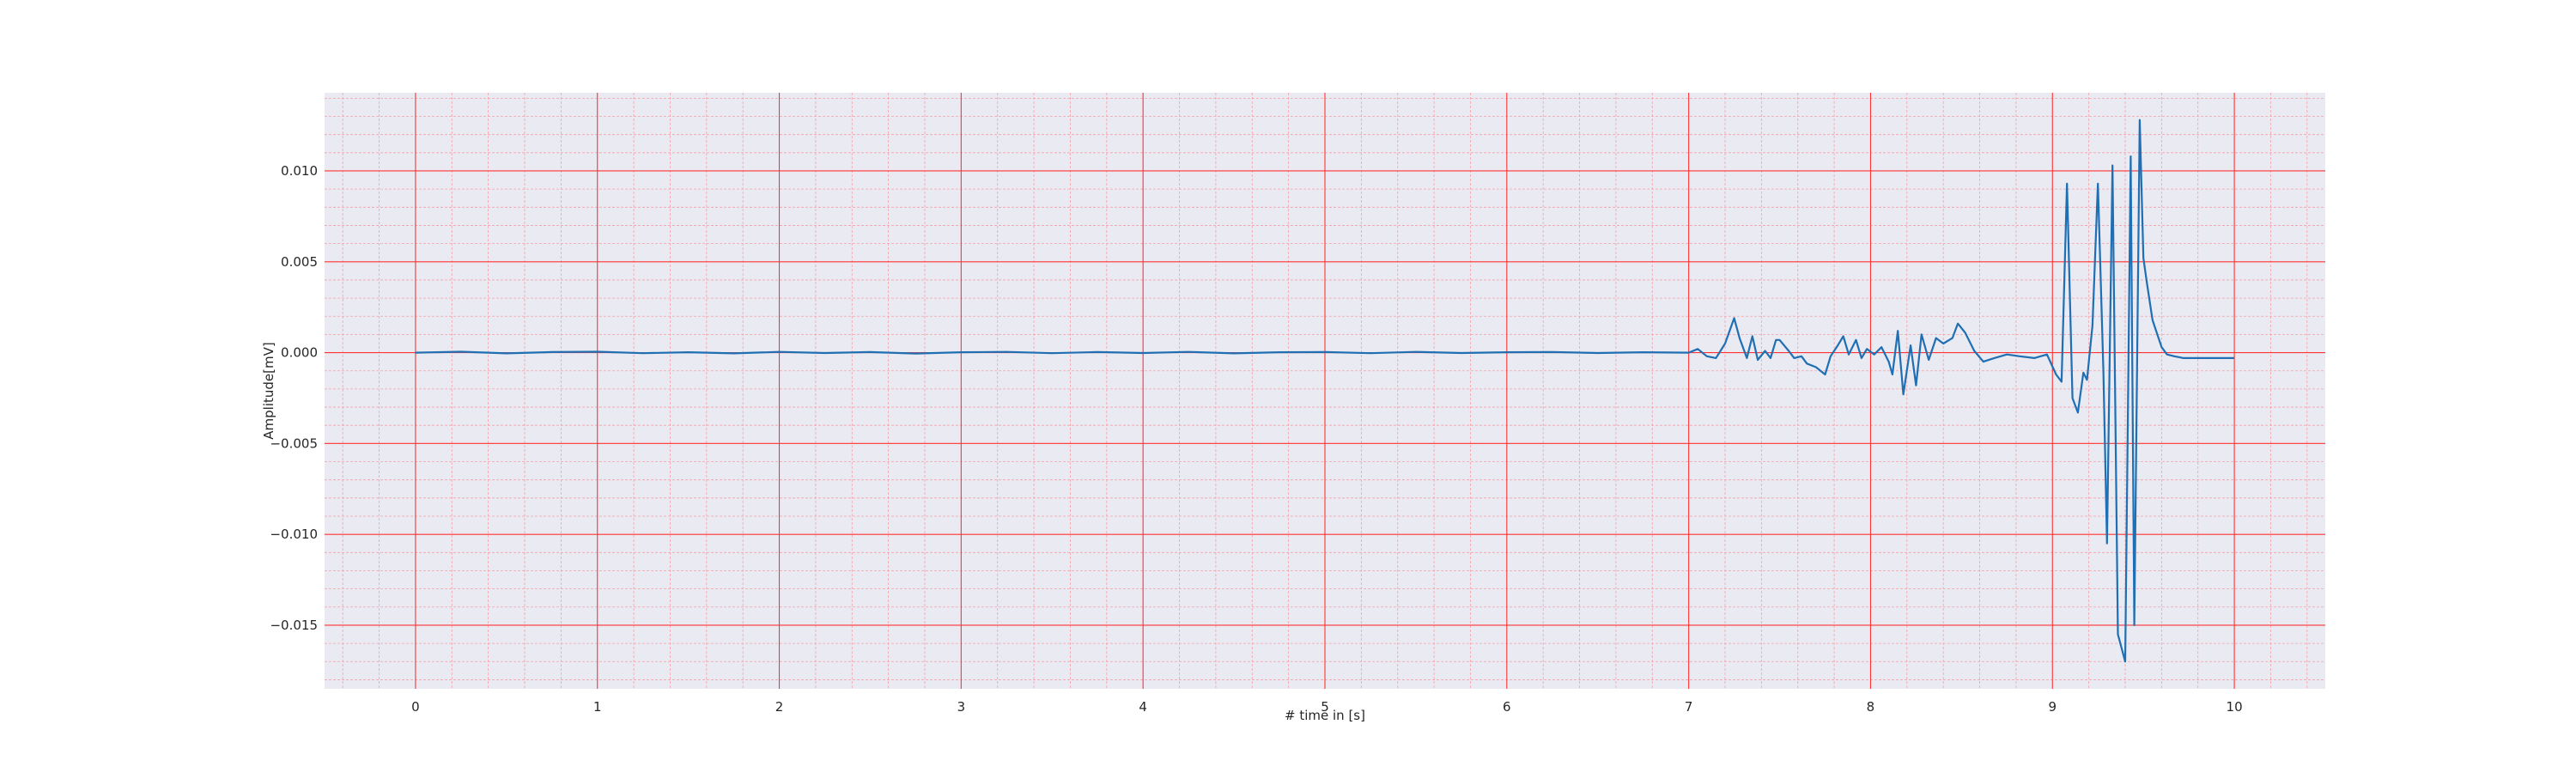 The width and height of the screenshot is (2576, 773). I want to click on y-axis-label: Amplitude[mV], so click(269, 390).